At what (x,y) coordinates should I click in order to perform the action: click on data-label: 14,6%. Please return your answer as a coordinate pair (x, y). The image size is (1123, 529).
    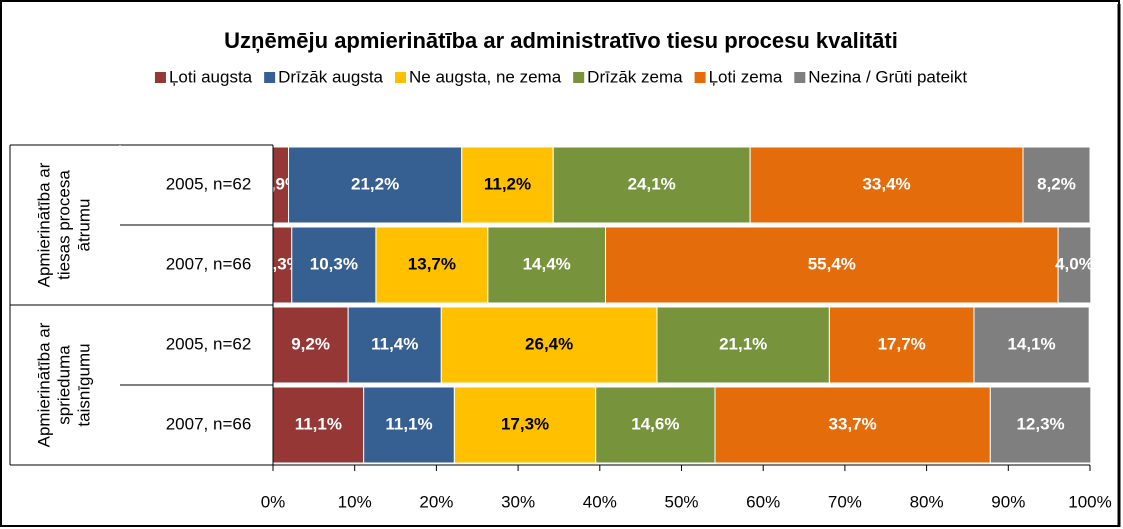
    Looking at the image, I should click on (655, 423).